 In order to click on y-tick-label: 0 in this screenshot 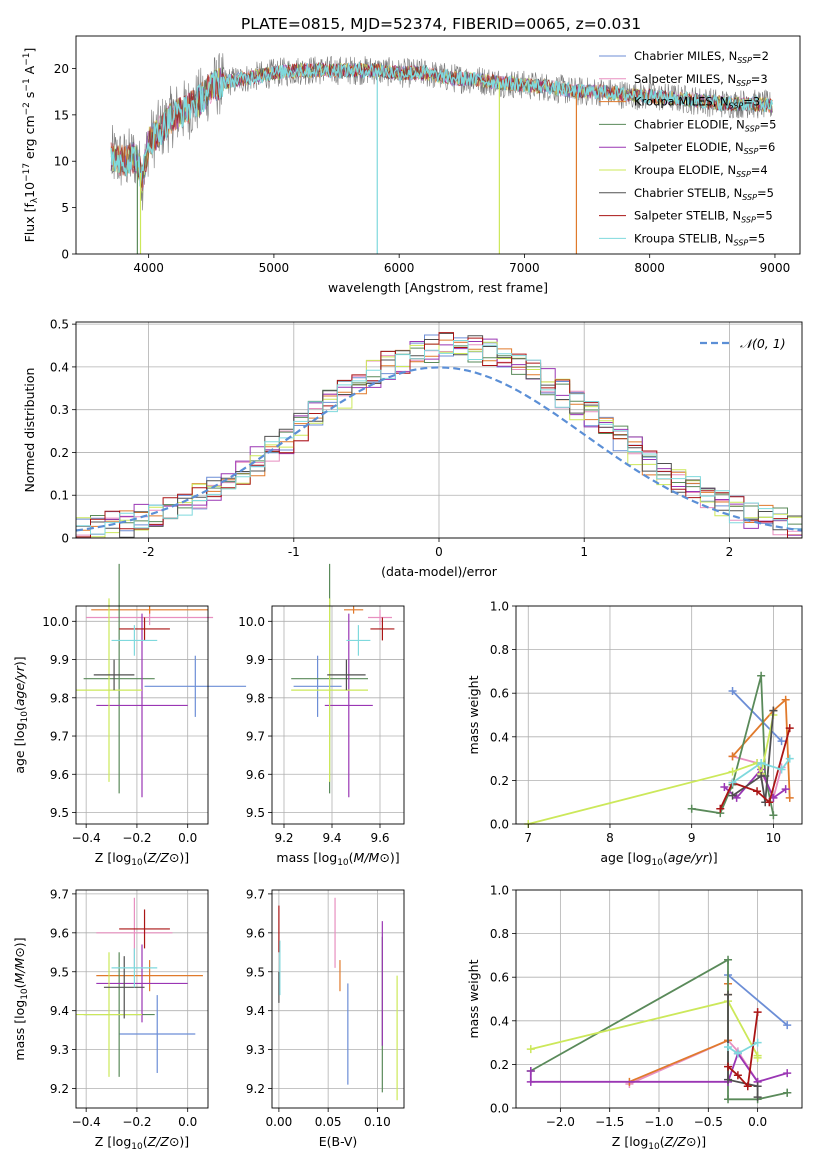, I will do `click(65, 255)`.